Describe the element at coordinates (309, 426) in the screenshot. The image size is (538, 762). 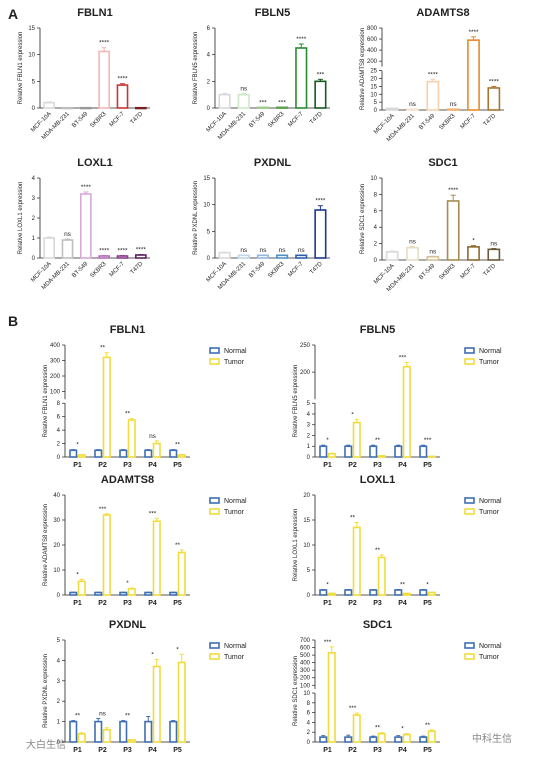
I see `y-tick-label: 3` at that location.